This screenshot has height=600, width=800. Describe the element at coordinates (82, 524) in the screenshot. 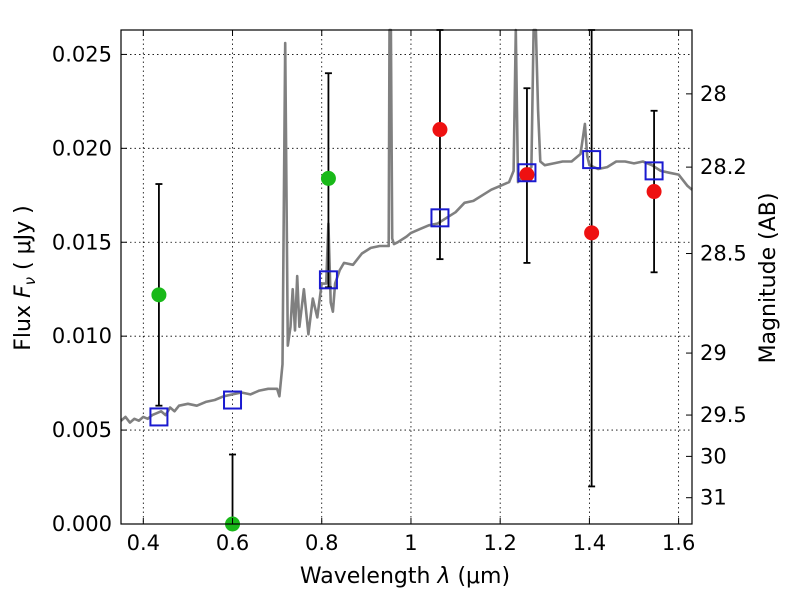

I see `y-tick-label: 0.000` at that location.